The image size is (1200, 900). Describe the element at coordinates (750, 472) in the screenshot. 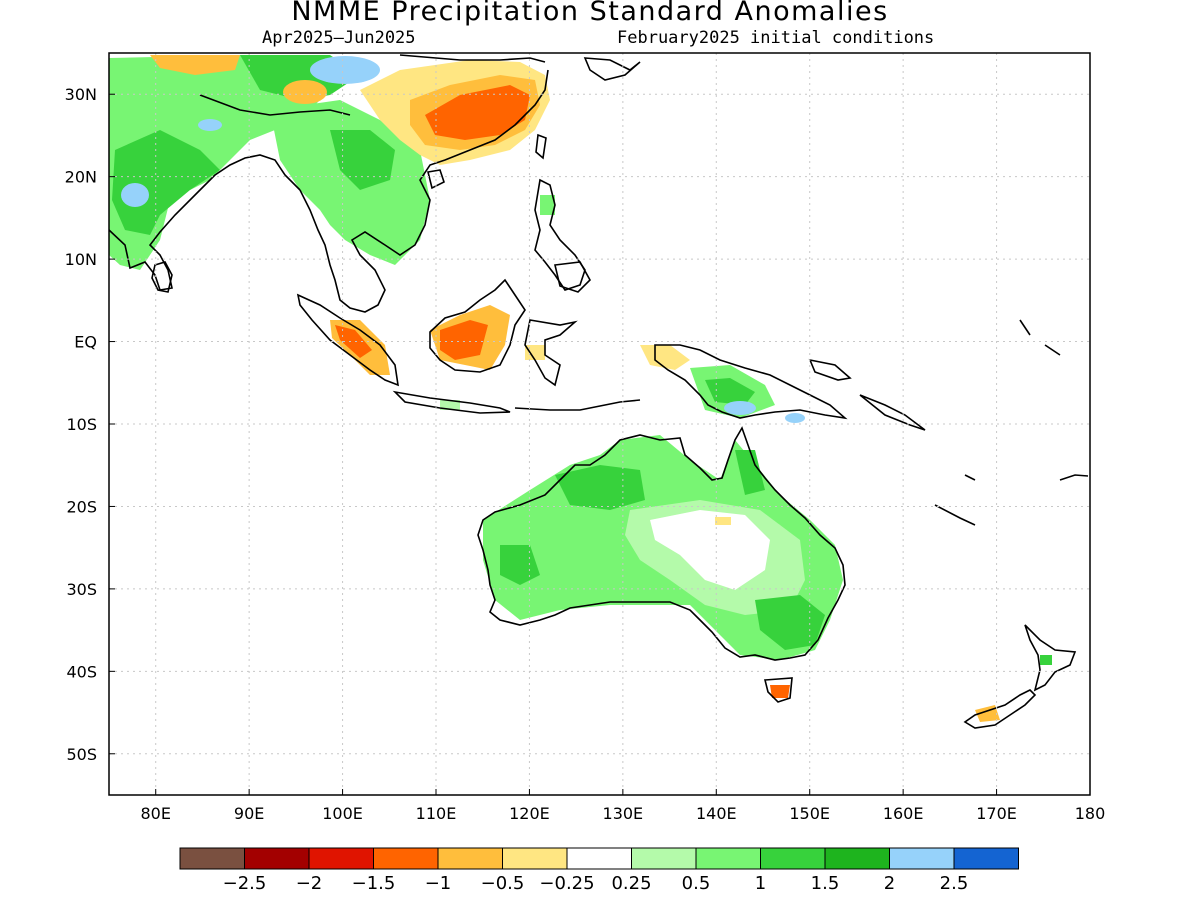

I see `cape-york-strong-wet` at that location.